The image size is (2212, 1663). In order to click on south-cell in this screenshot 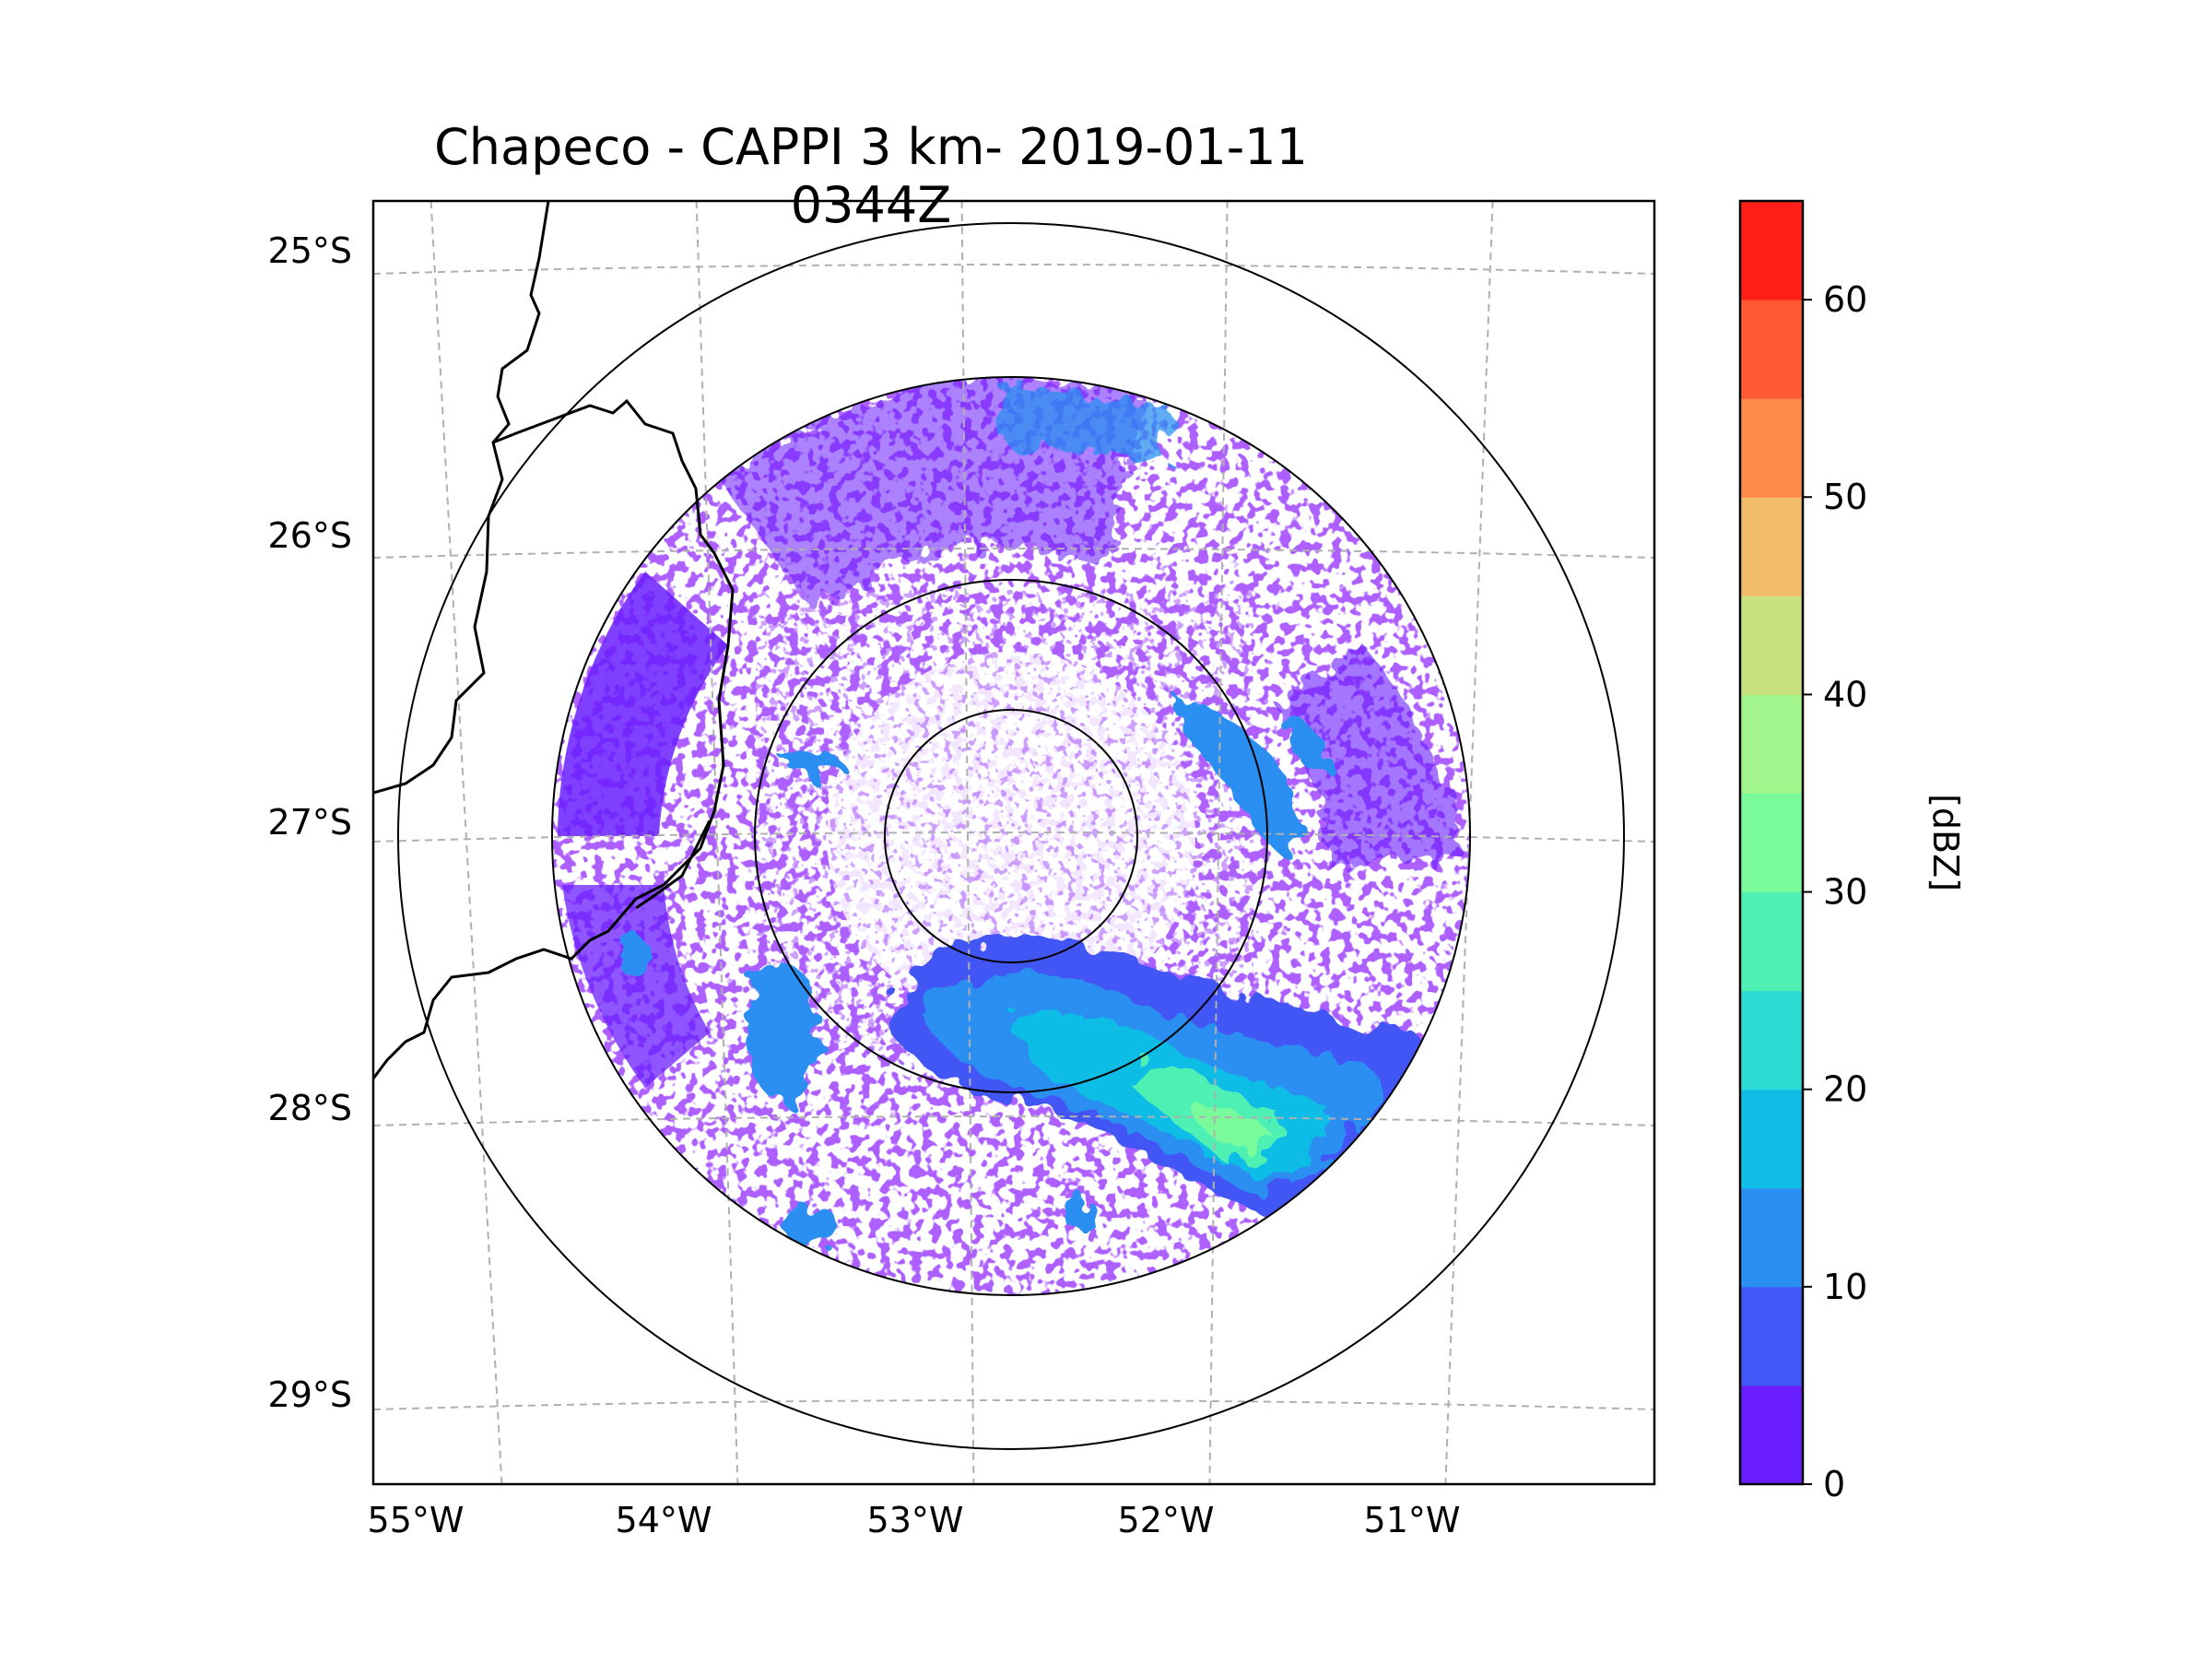, I will do `click(1083, 1216)`.